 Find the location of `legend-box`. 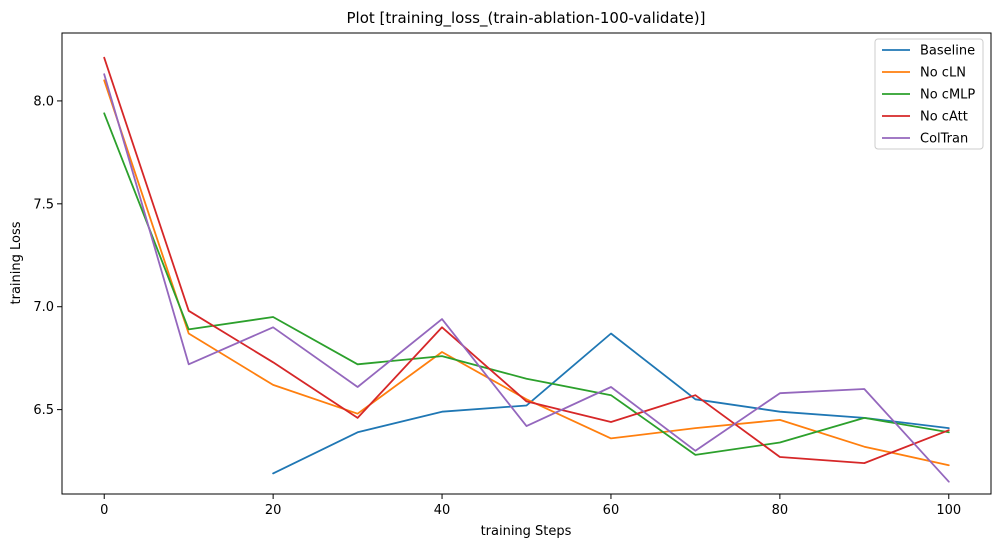

legend-box is located at coordinates (929, 94).